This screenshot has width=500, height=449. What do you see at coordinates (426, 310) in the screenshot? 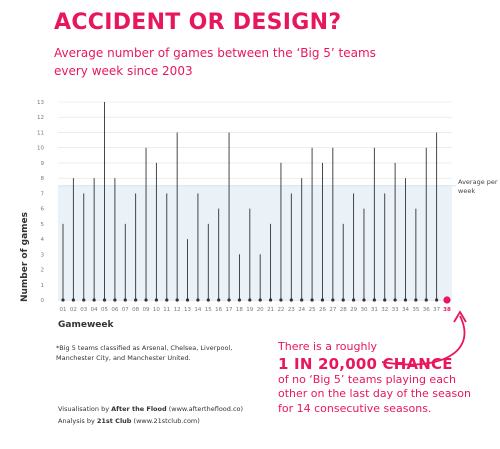
I see `x-tick-label: 36` at bounding box center [426, 310].